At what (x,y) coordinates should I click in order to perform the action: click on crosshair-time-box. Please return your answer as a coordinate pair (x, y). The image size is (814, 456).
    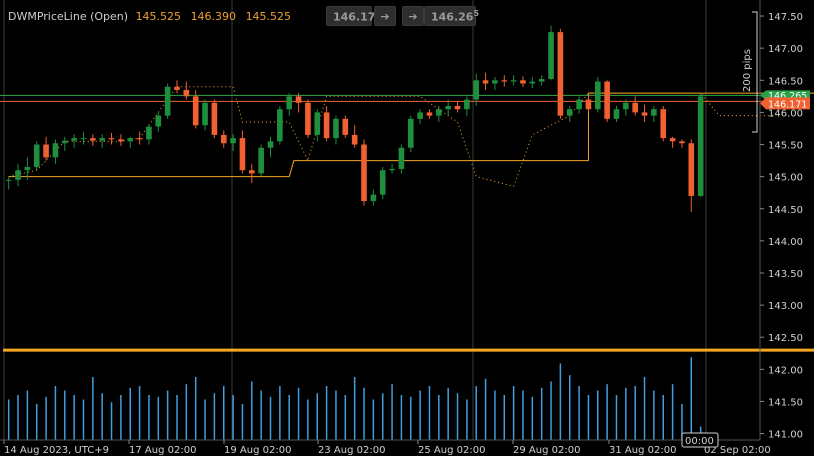
    Looking at the image, I should click on (700, 440).